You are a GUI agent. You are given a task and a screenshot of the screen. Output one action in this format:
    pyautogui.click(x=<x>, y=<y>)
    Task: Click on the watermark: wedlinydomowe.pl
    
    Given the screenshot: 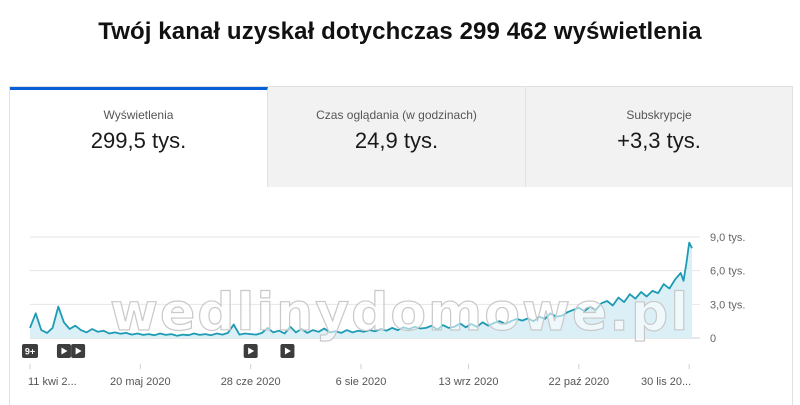 What is the action you would take?
    pyautogui.click(x=400, y=313)
    